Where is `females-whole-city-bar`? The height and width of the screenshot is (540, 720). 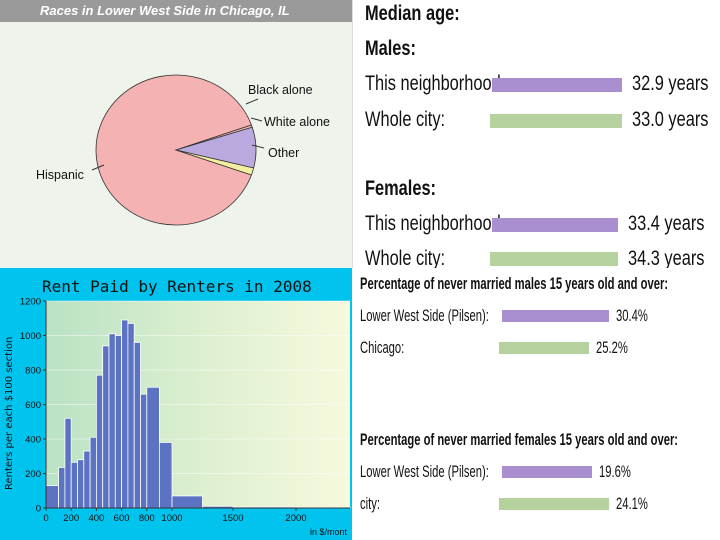
females-whole-city-bar is located at coordinates (554, 259).